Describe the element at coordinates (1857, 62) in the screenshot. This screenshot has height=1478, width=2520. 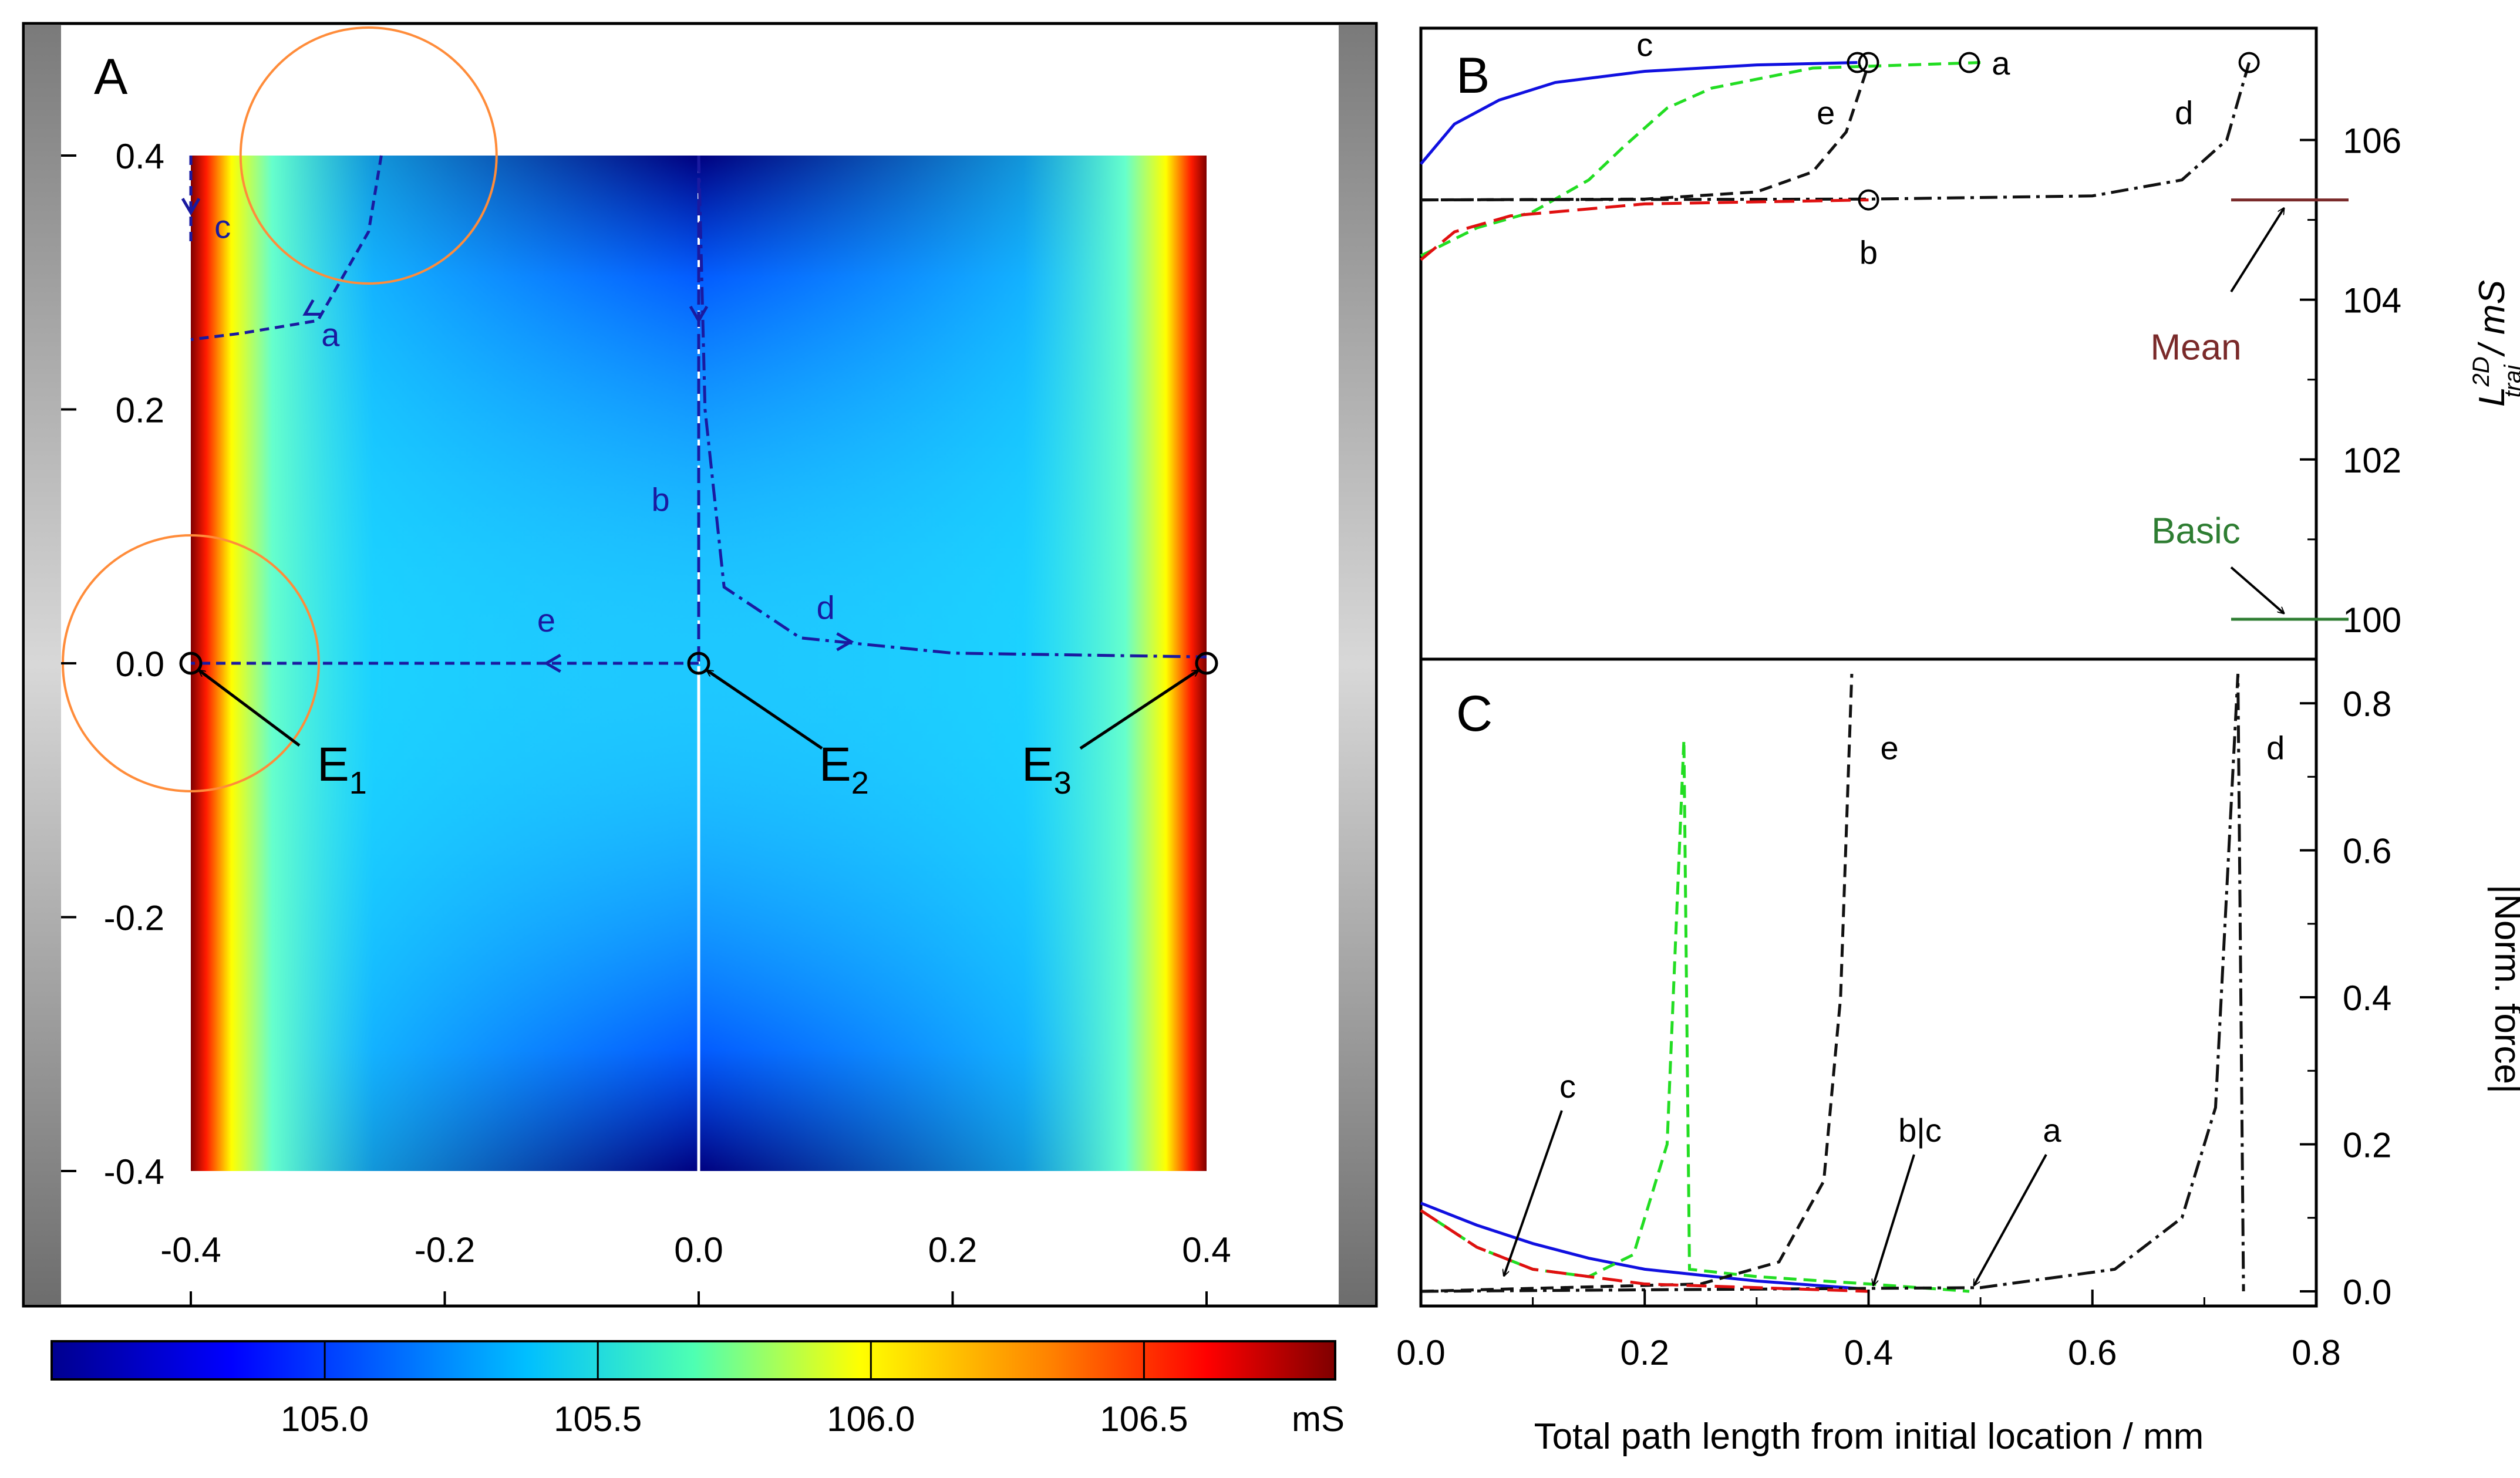
I see `endpoint-c` at that location.